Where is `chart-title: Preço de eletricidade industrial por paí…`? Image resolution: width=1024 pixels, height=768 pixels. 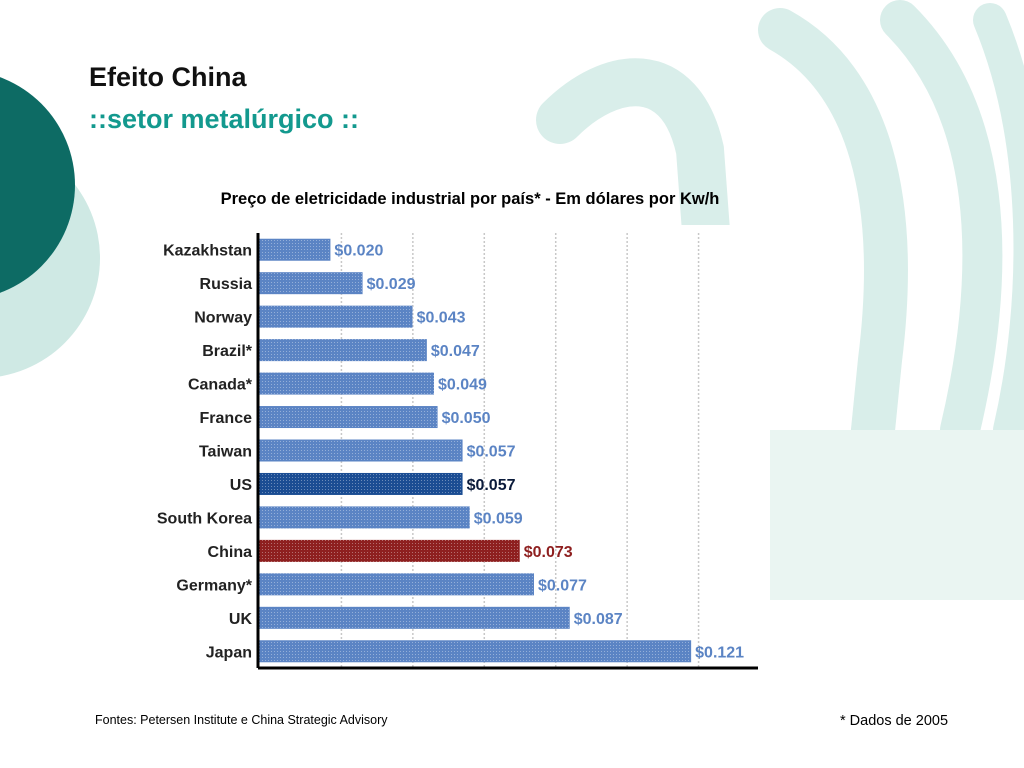 chart-title: Preço de eletricidade industrial por paí… is located at coordinates (470, 199).